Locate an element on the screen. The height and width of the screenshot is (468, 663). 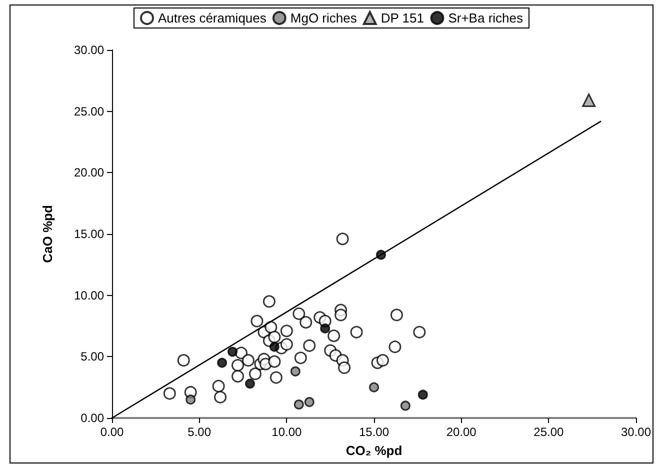
y-tick-label: 10.00 is located at coordinates (89, 295).